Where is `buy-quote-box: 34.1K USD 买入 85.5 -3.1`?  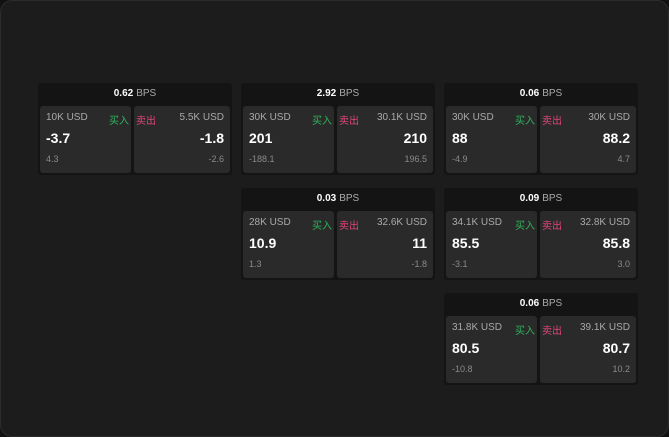 buy-quote-box: 34.1K USD 买入 85.5 -3.1 is located at coordinates (491, 244).